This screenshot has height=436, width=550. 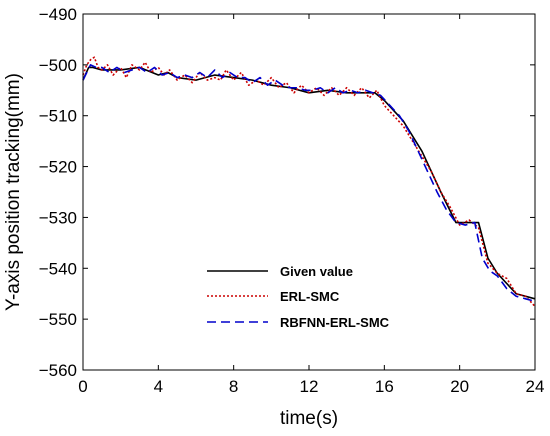 I want to click on x-axis-label: time(s), so click(x=309, y=418).